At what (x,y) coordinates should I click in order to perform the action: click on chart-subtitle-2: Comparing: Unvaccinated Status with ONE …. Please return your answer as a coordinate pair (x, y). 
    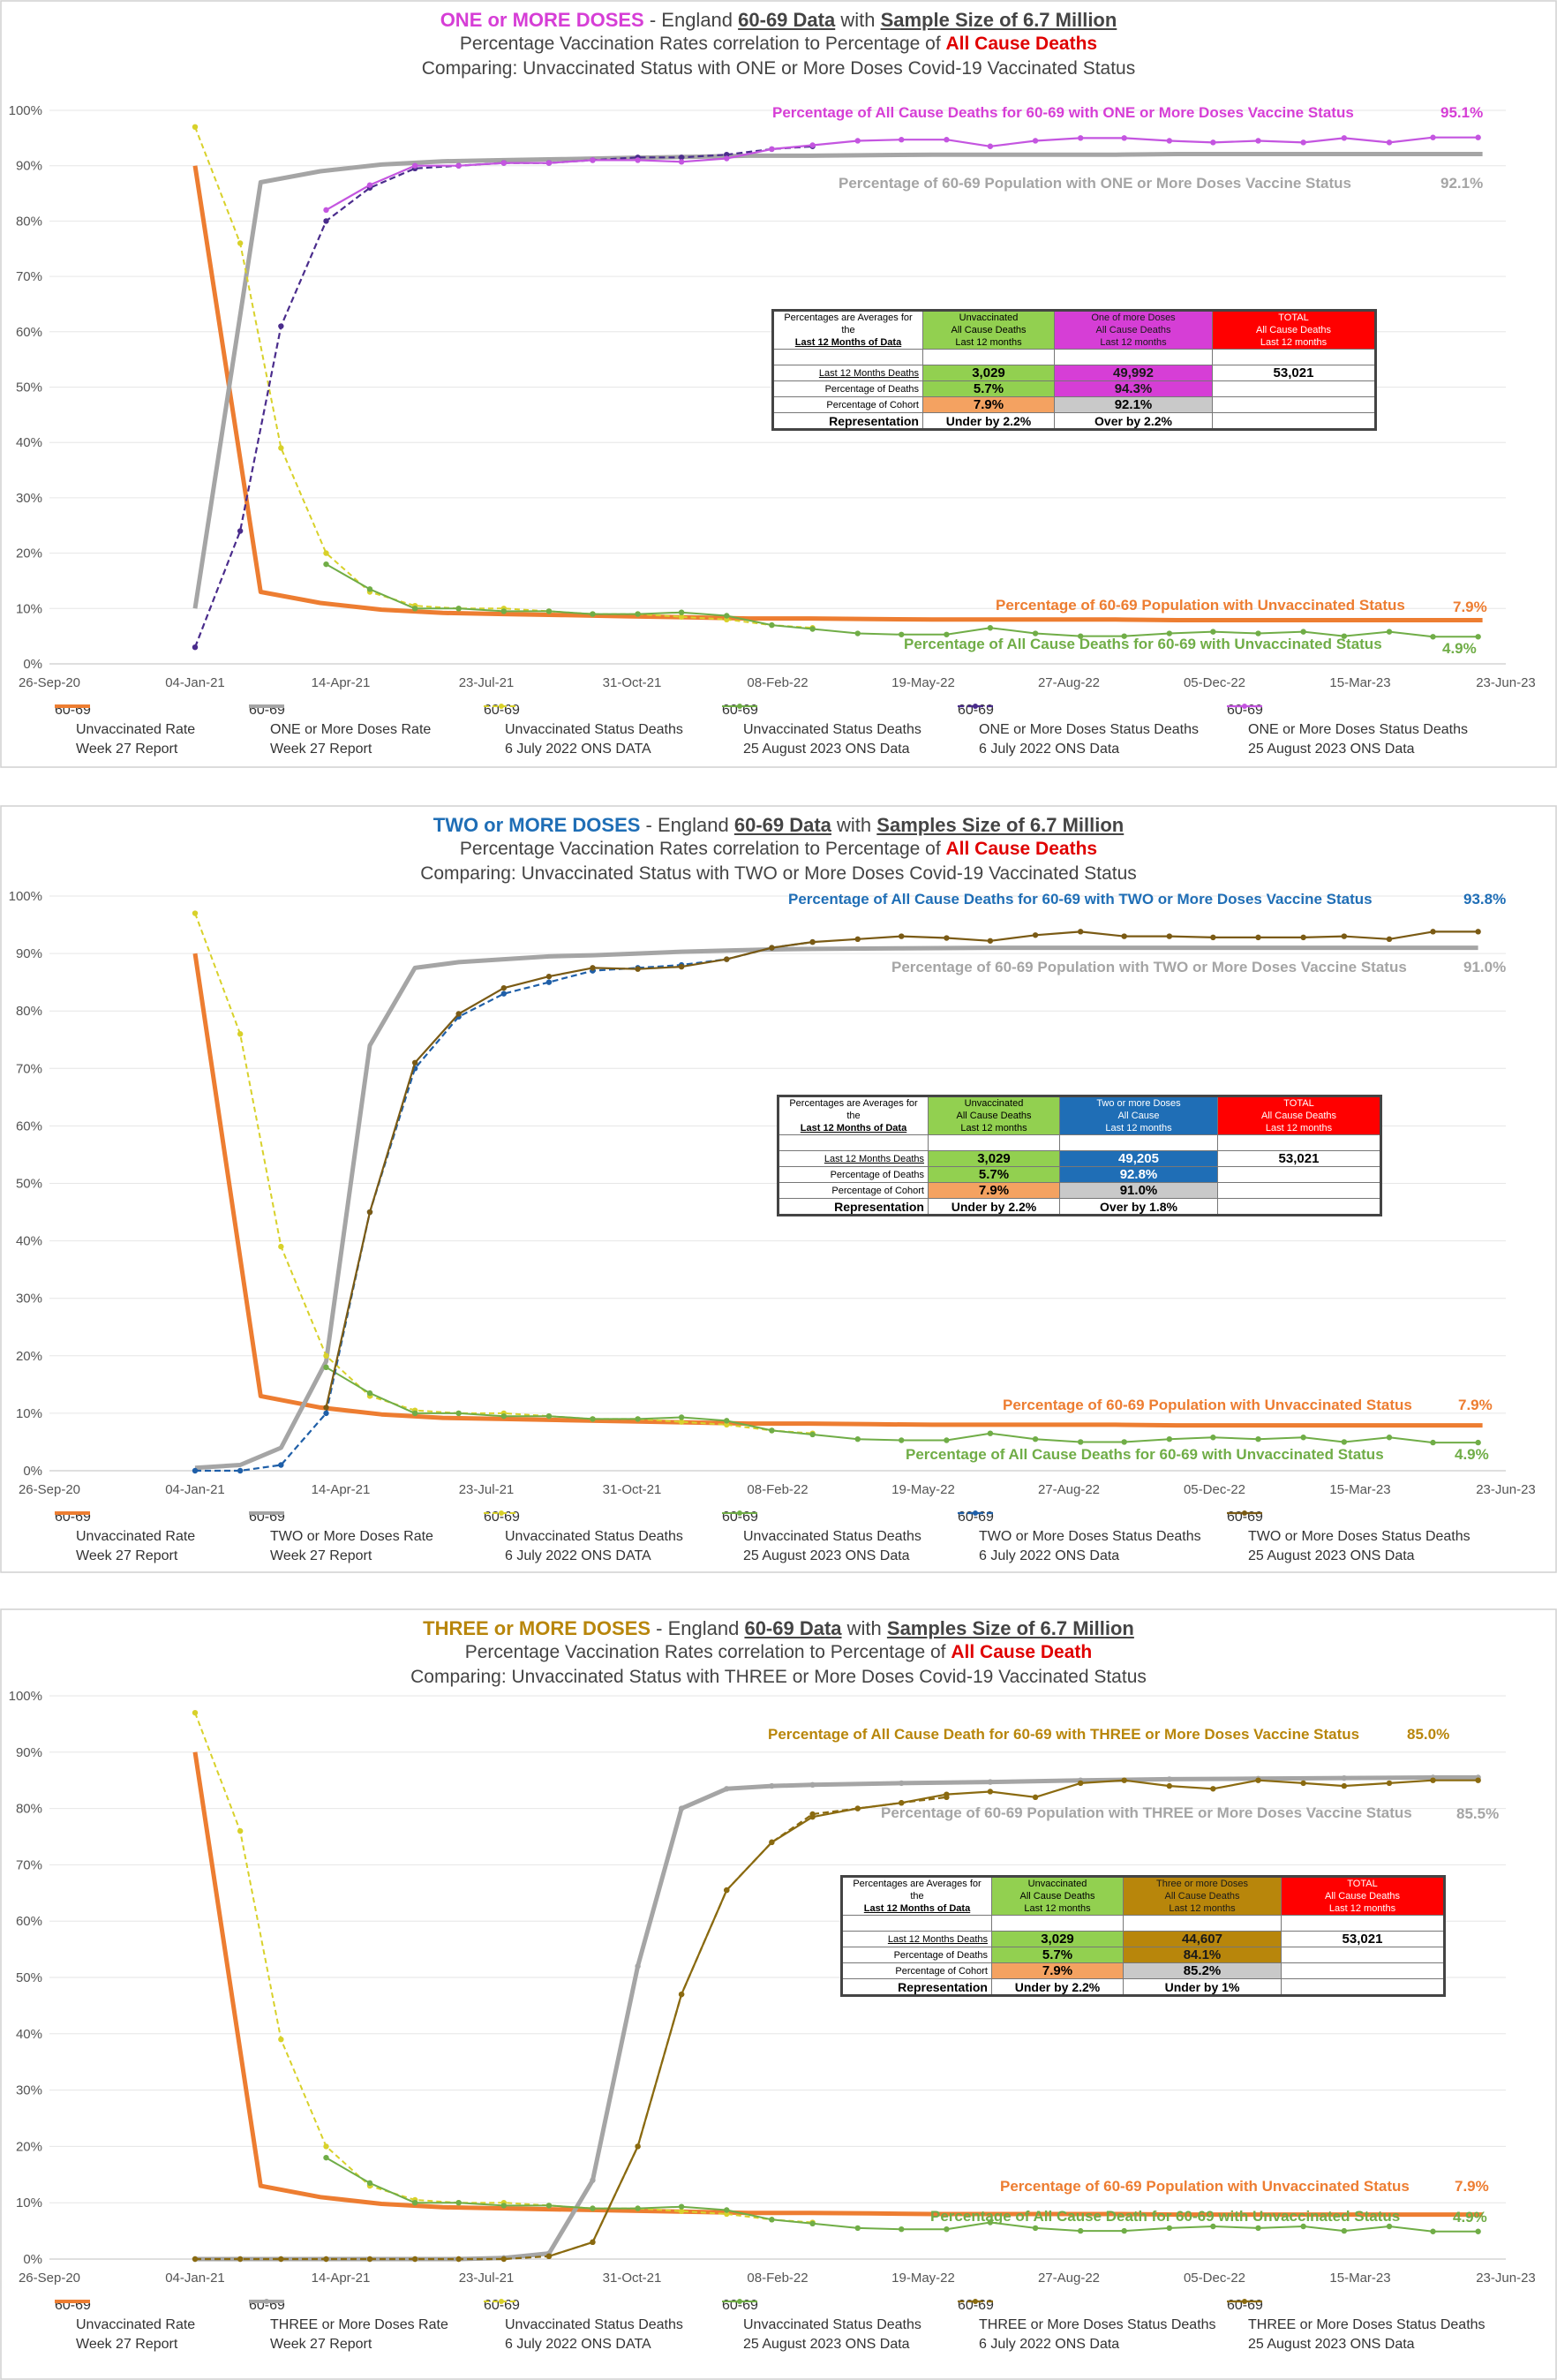
    Looking at the image, I should click on (779, 68).